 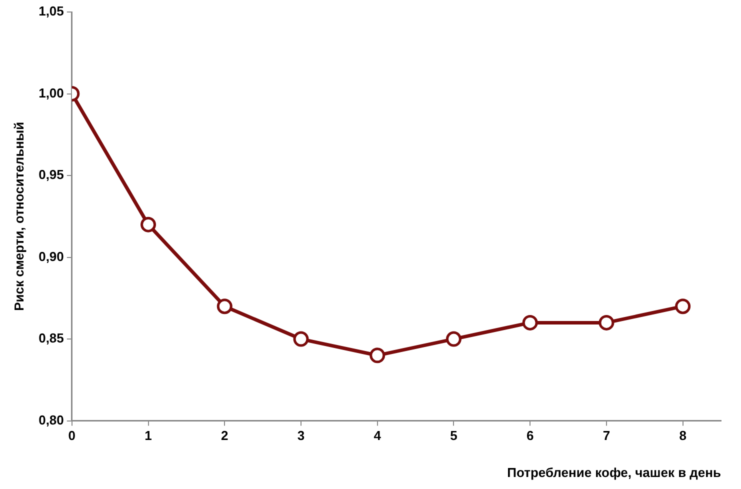 I want to click on y-tick-label: 0,95, so click(x=51, y=174).